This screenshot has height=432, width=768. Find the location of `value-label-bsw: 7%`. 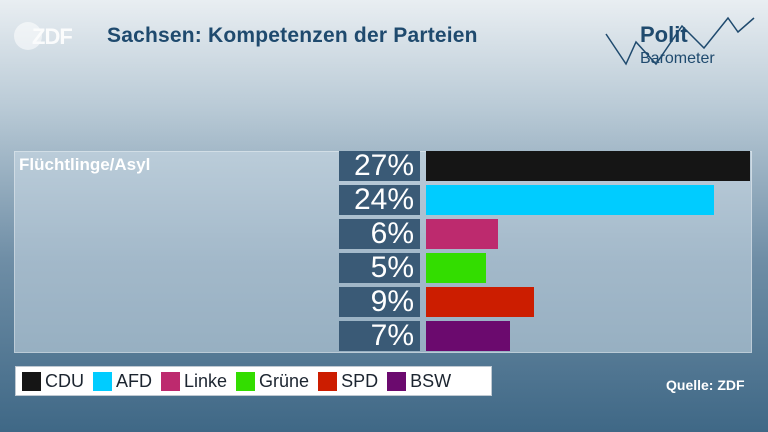

value-label-bsw: 7% is located at coordinates (379, 336).